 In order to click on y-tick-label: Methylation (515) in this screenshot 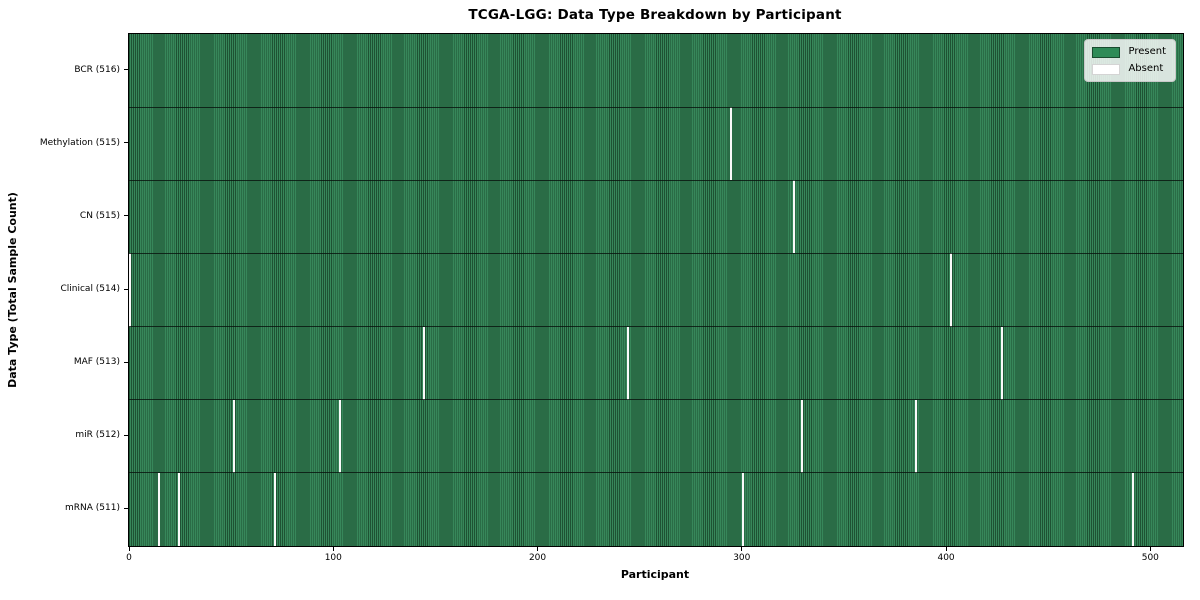, I will do `click(79, 142)`.